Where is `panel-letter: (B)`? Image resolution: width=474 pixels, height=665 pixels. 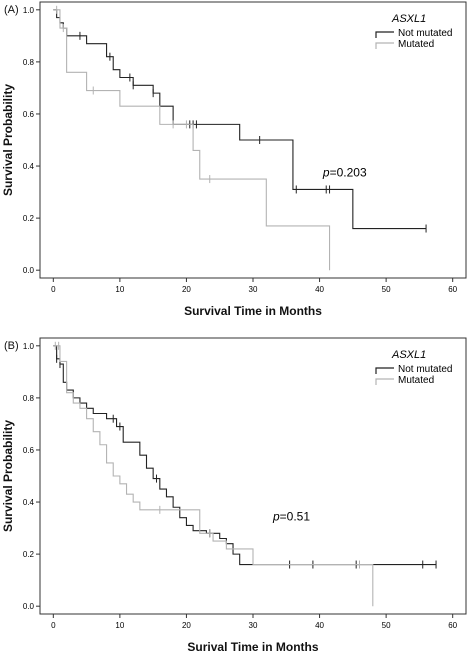
panel-letter: (B) is located at coordinates (11, 346).